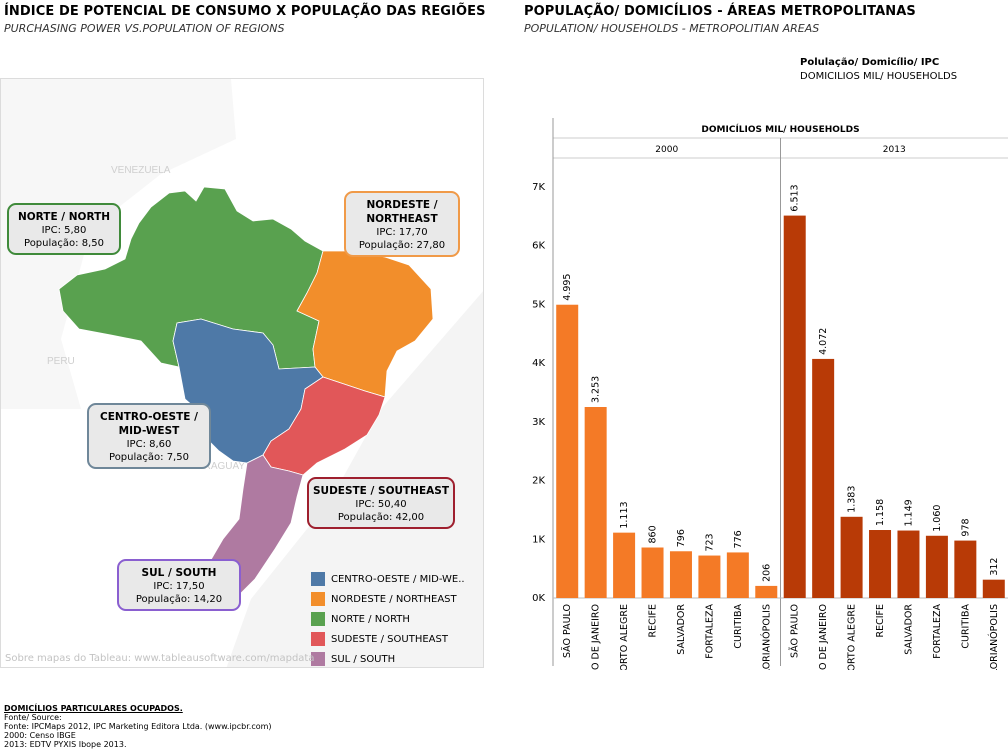 The image size is (1008, 752). I want to click on legend-item-norte: NORTE / NORTH, so click(388, 619).